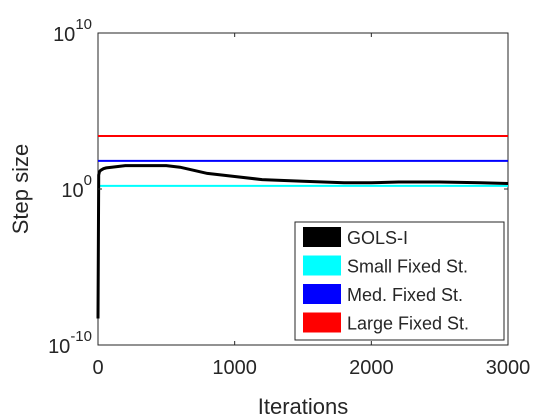  What do you see at coordinates (303, 406) in the screenshot?
I see `x-axis-label: Iterations` at bounding box center [303, 406].